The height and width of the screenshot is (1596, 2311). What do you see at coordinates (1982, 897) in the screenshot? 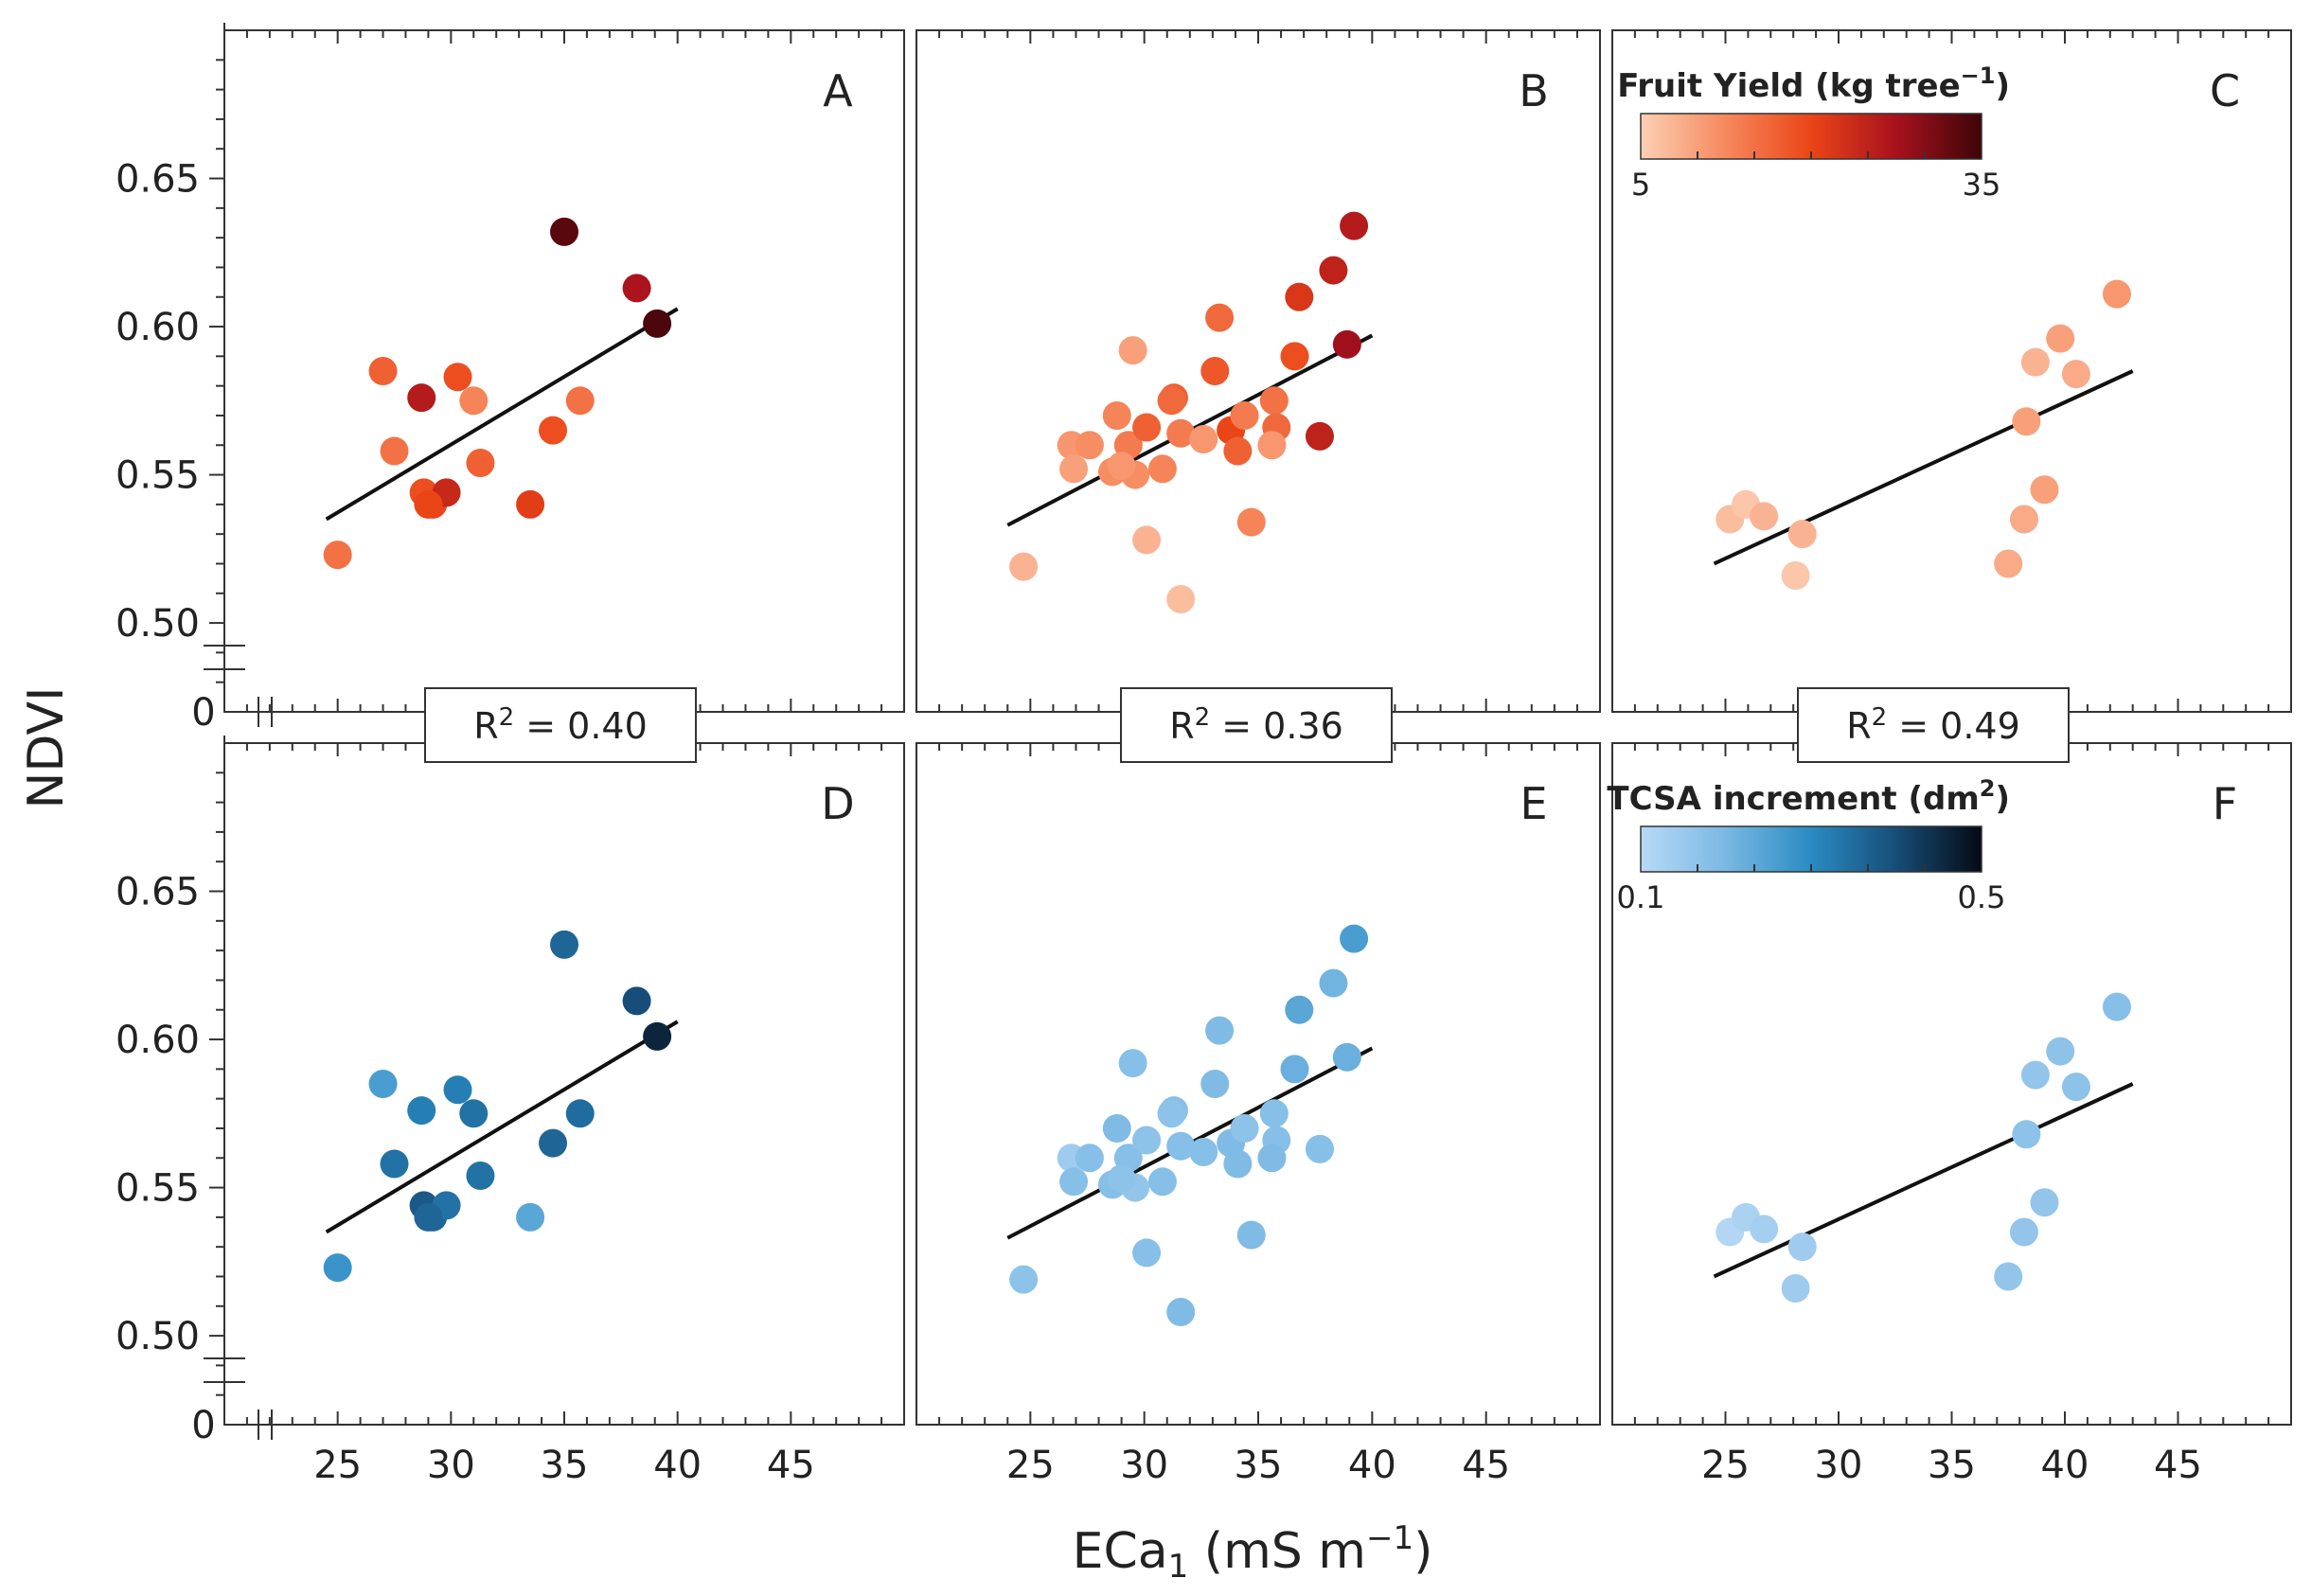
I see `colorbar-max-label: 0.5` at bounding box center [1982, 897].